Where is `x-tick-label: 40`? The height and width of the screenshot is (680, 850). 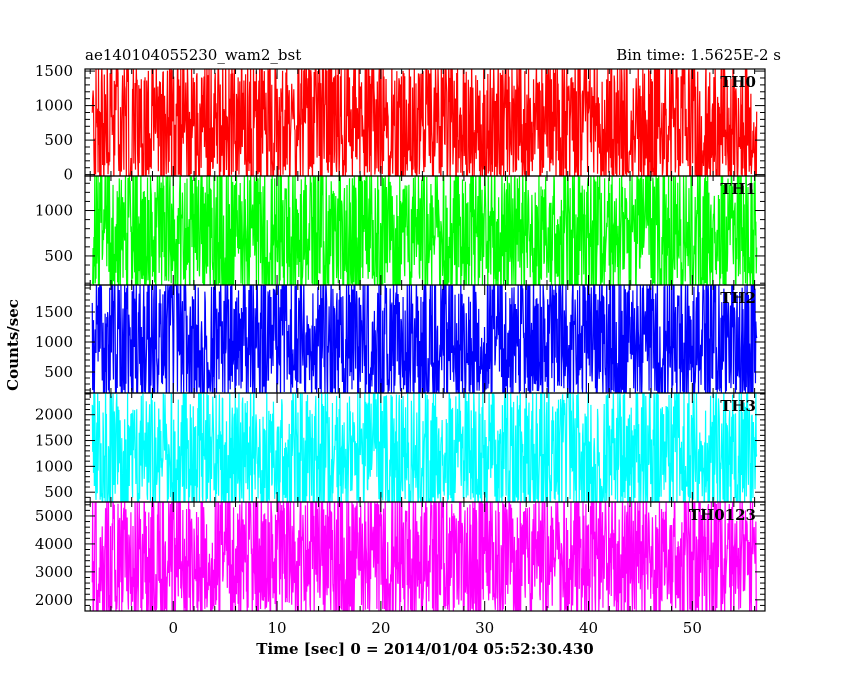 x-tick-label: 40 is located at coordinates (588, 628).